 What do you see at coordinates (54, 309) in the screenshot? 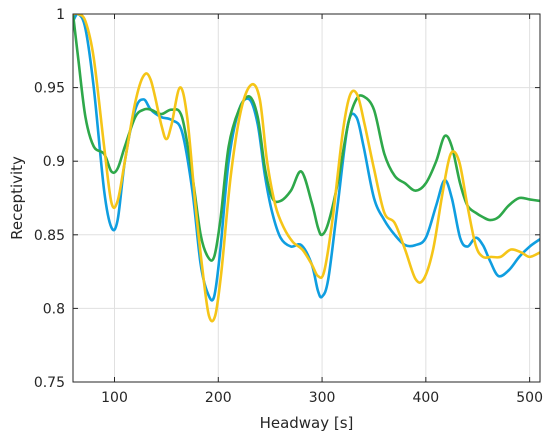
I see `y-tick-label: 0.8` at bounding box center [54, 309].